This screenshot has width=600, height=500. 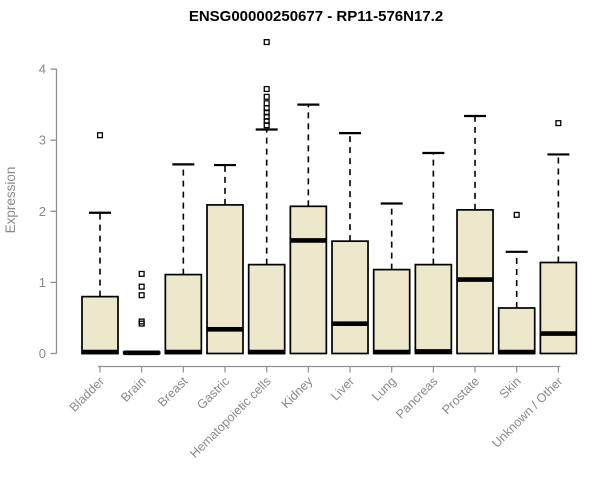 I want to click on boxplot-lung, so click(x=391, y=278).